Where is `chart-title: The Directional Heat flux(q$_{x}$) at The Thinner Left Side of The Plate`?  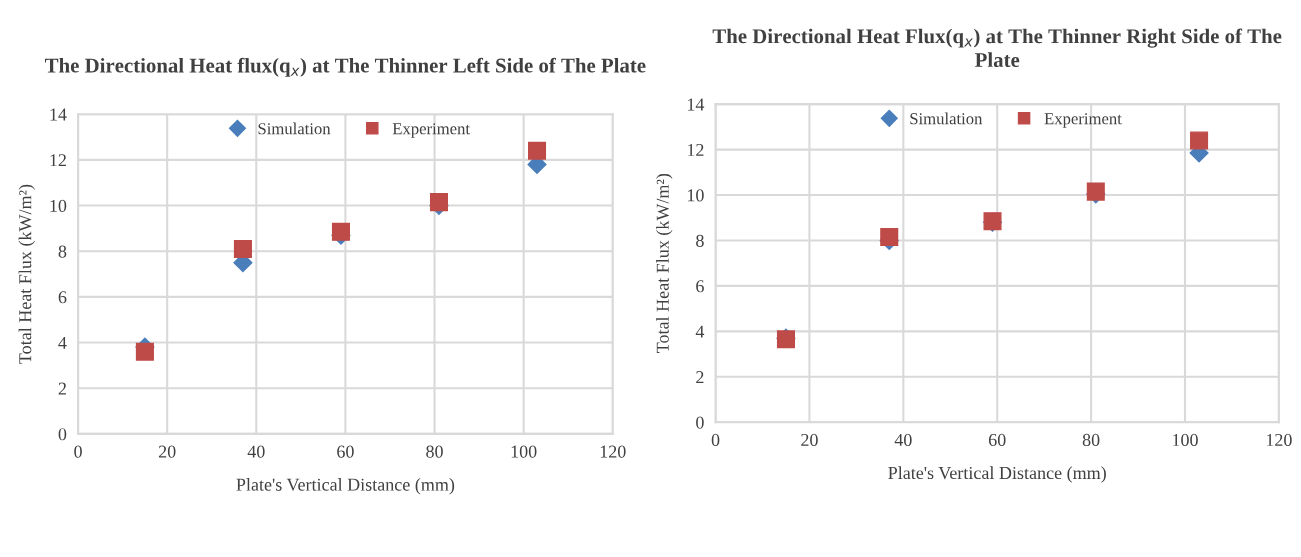 chart-title: The Directional Heat flux(q$_{x}$) at The Thinner Left Side of The Plate is located at coordinates (345, 67).